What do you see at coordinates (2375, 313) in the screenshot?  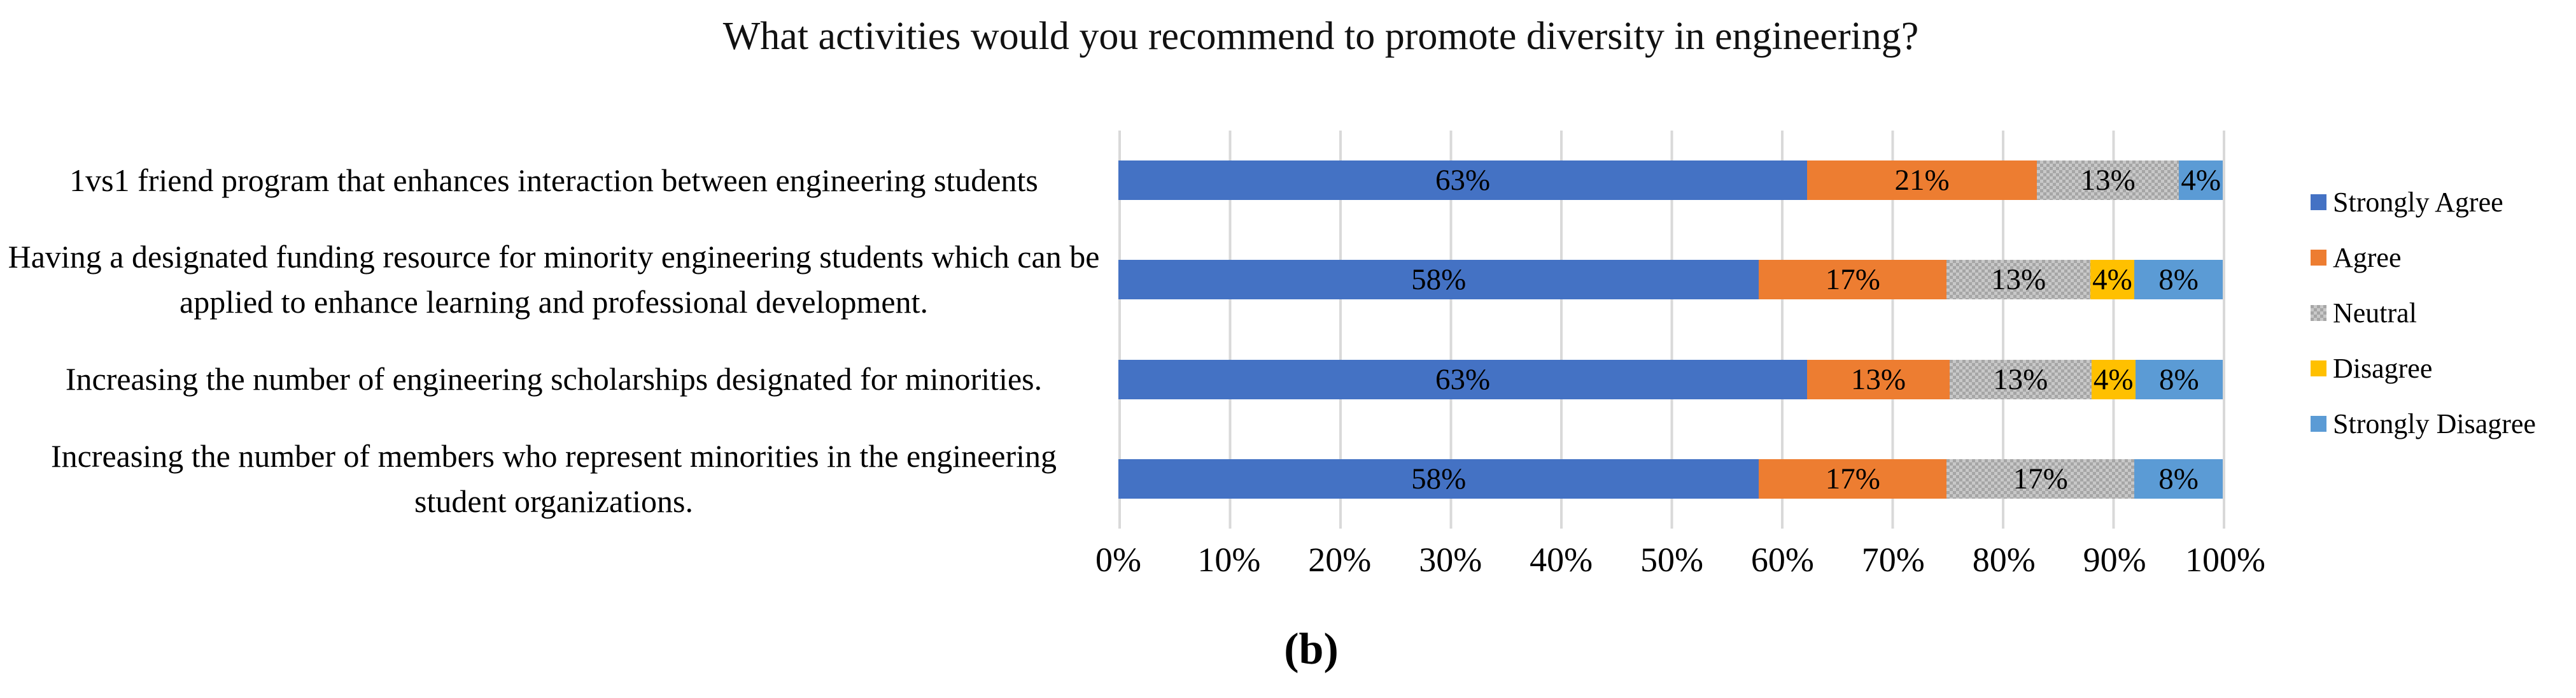 I see `legend-label: Neutral` at bounding box center [2375, 313].